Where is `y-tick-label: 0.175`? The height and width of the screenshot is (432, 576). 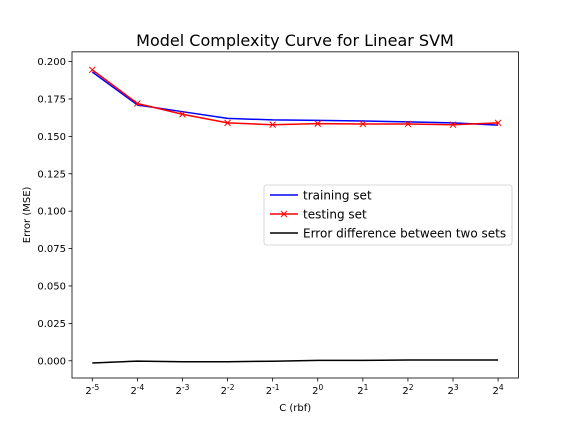 y-tick-label: 0.175 is located at coordinates (51, 99).